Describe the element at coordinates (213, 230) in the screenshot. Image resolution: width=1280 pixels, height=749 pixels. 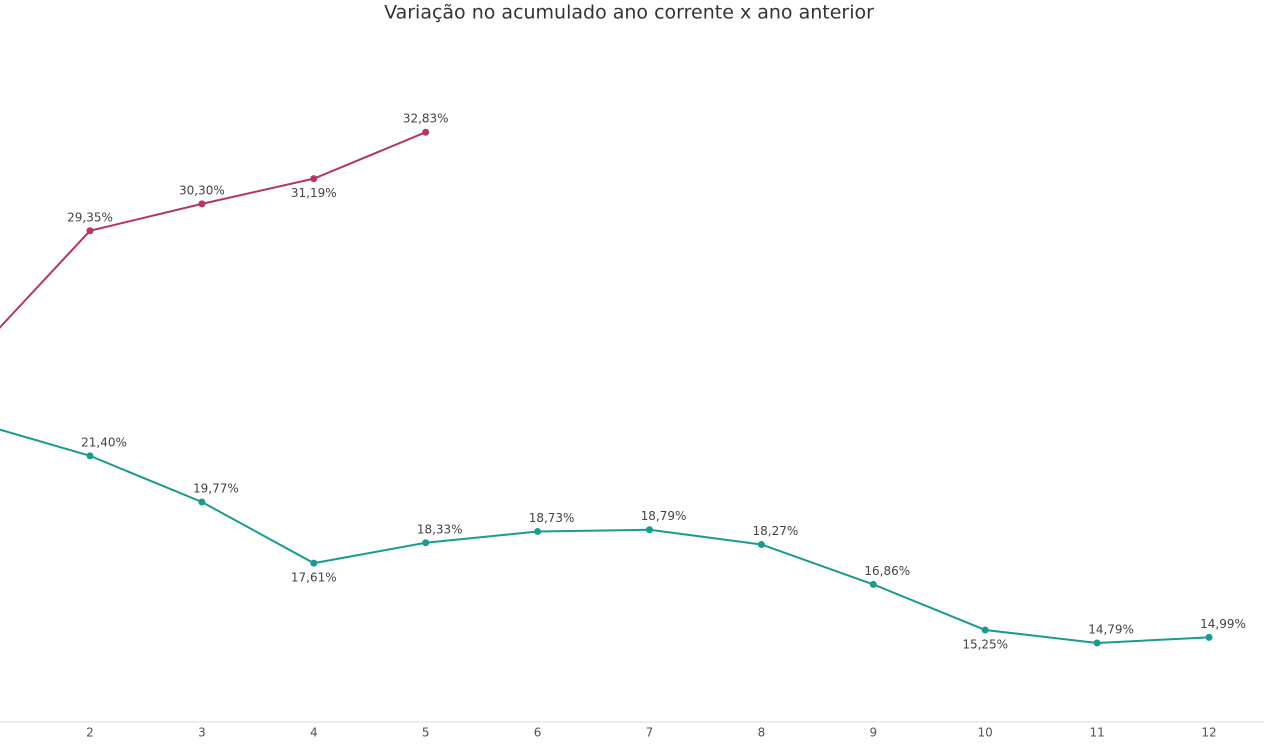
I see `line` at that location.